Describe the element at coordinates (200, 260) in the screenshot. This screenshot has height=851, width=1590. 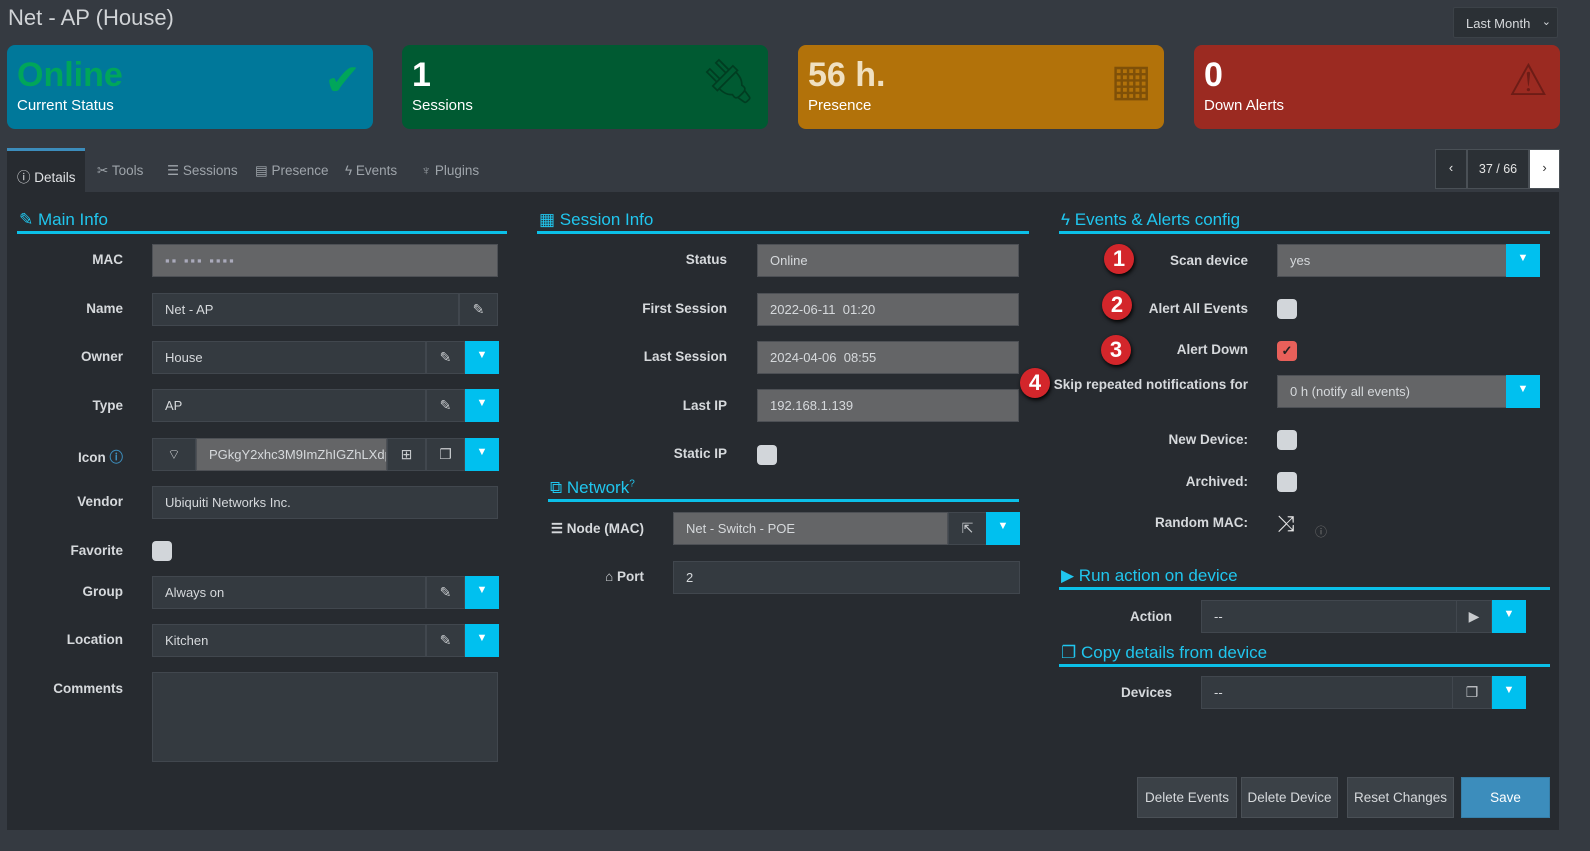
I see `mac-redacted: ▪▪ ▪▪▪ ▪▪▪▪` at that location.